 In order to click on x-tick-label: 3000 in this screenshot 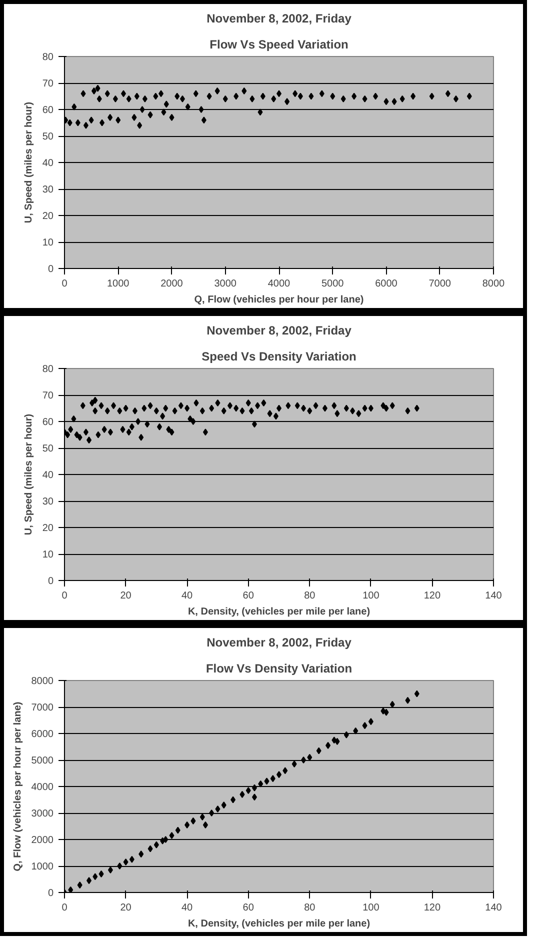, I will do `click(225, 284)`.